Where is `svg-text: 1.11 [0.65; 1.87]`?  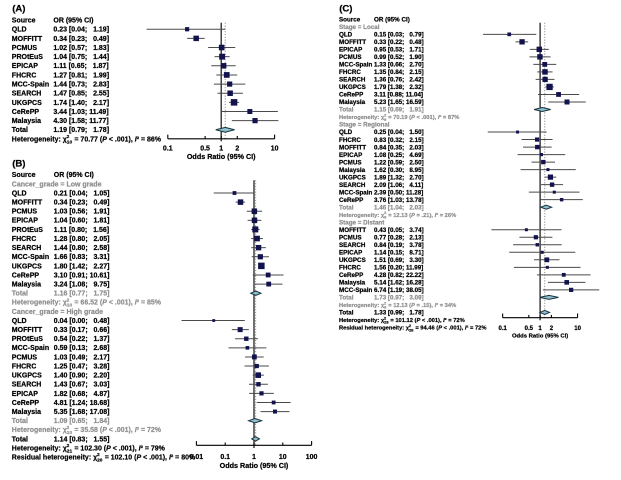
svg-text: 1.11 [0.65; 1.87] is located at coordinates (80, 66).